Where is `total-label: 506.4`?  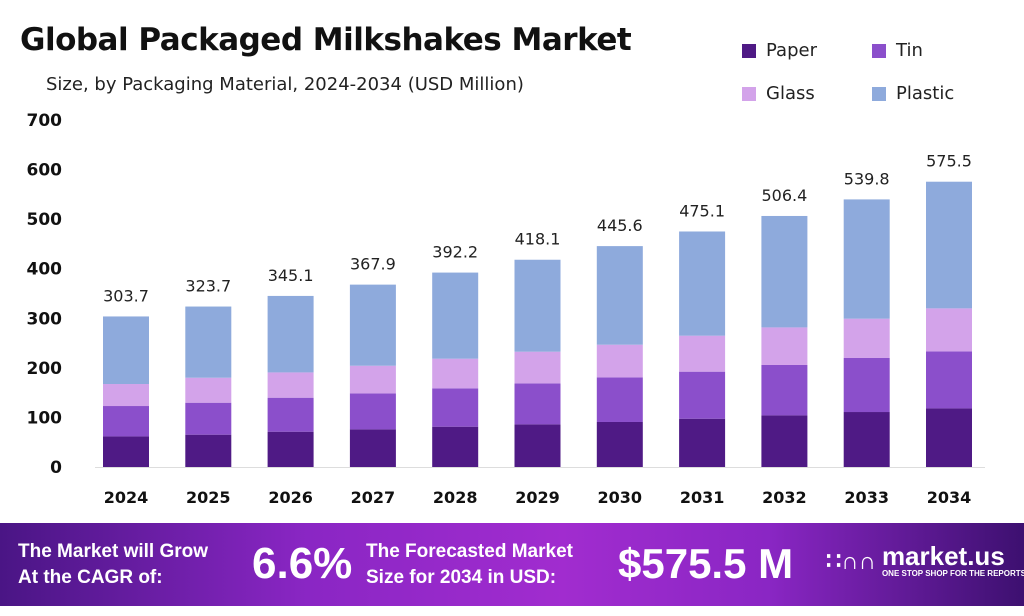
total-label: 506.4 is located at coordinates (784, 195).